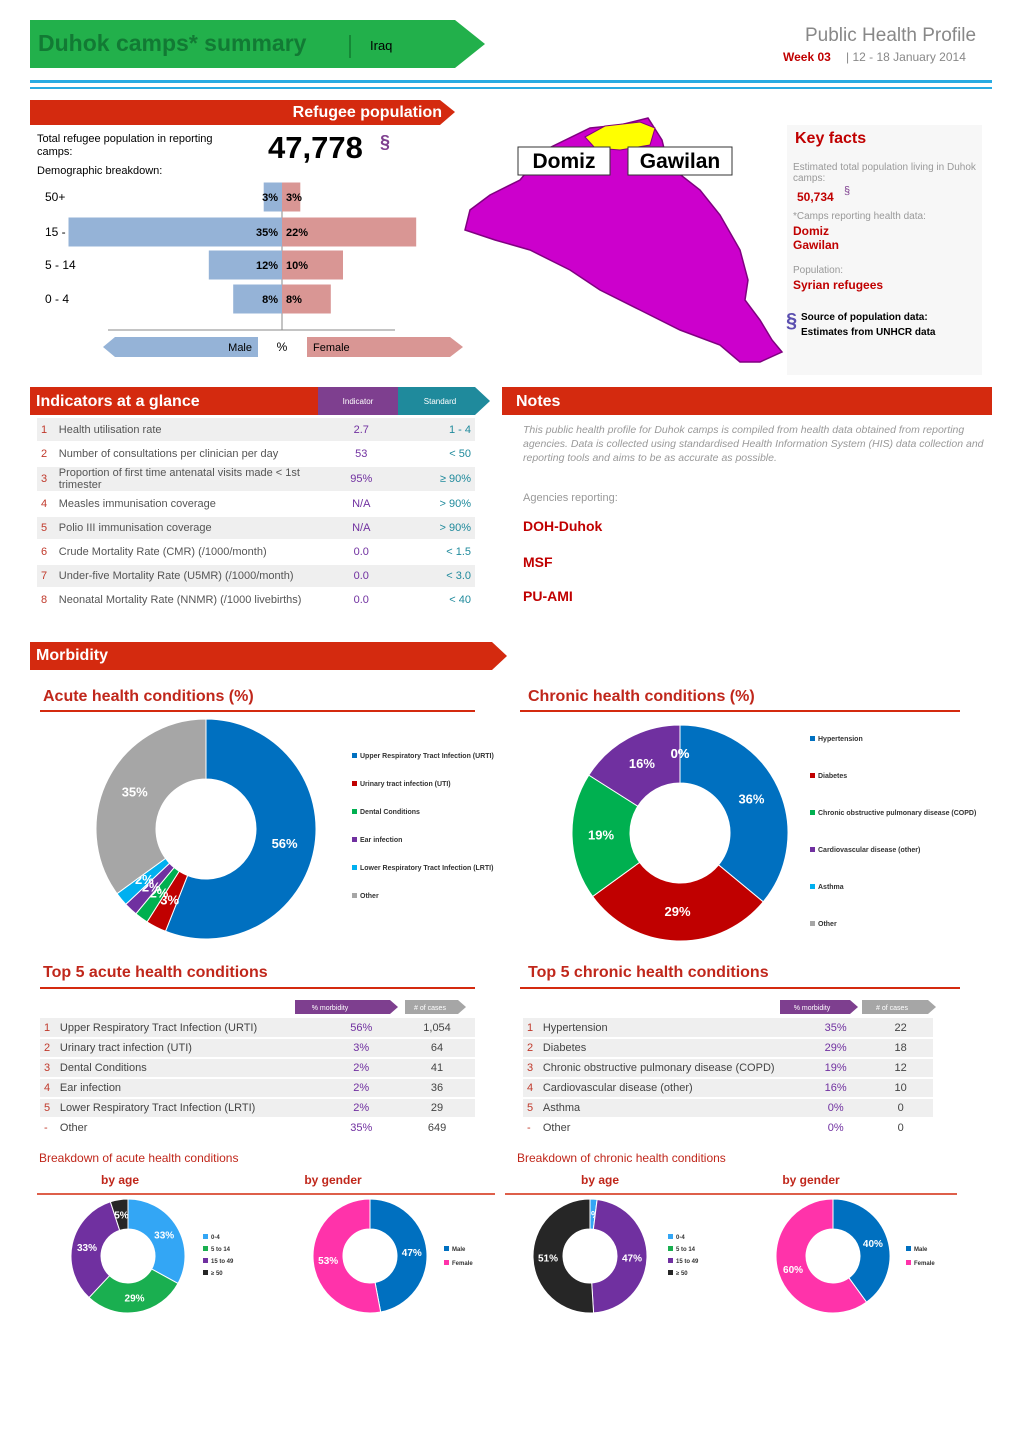  What do you see at coordinates (671, 1028) in the screenshot?
I see `table-cell: Hypertension` at bounding box center [671, 1028].